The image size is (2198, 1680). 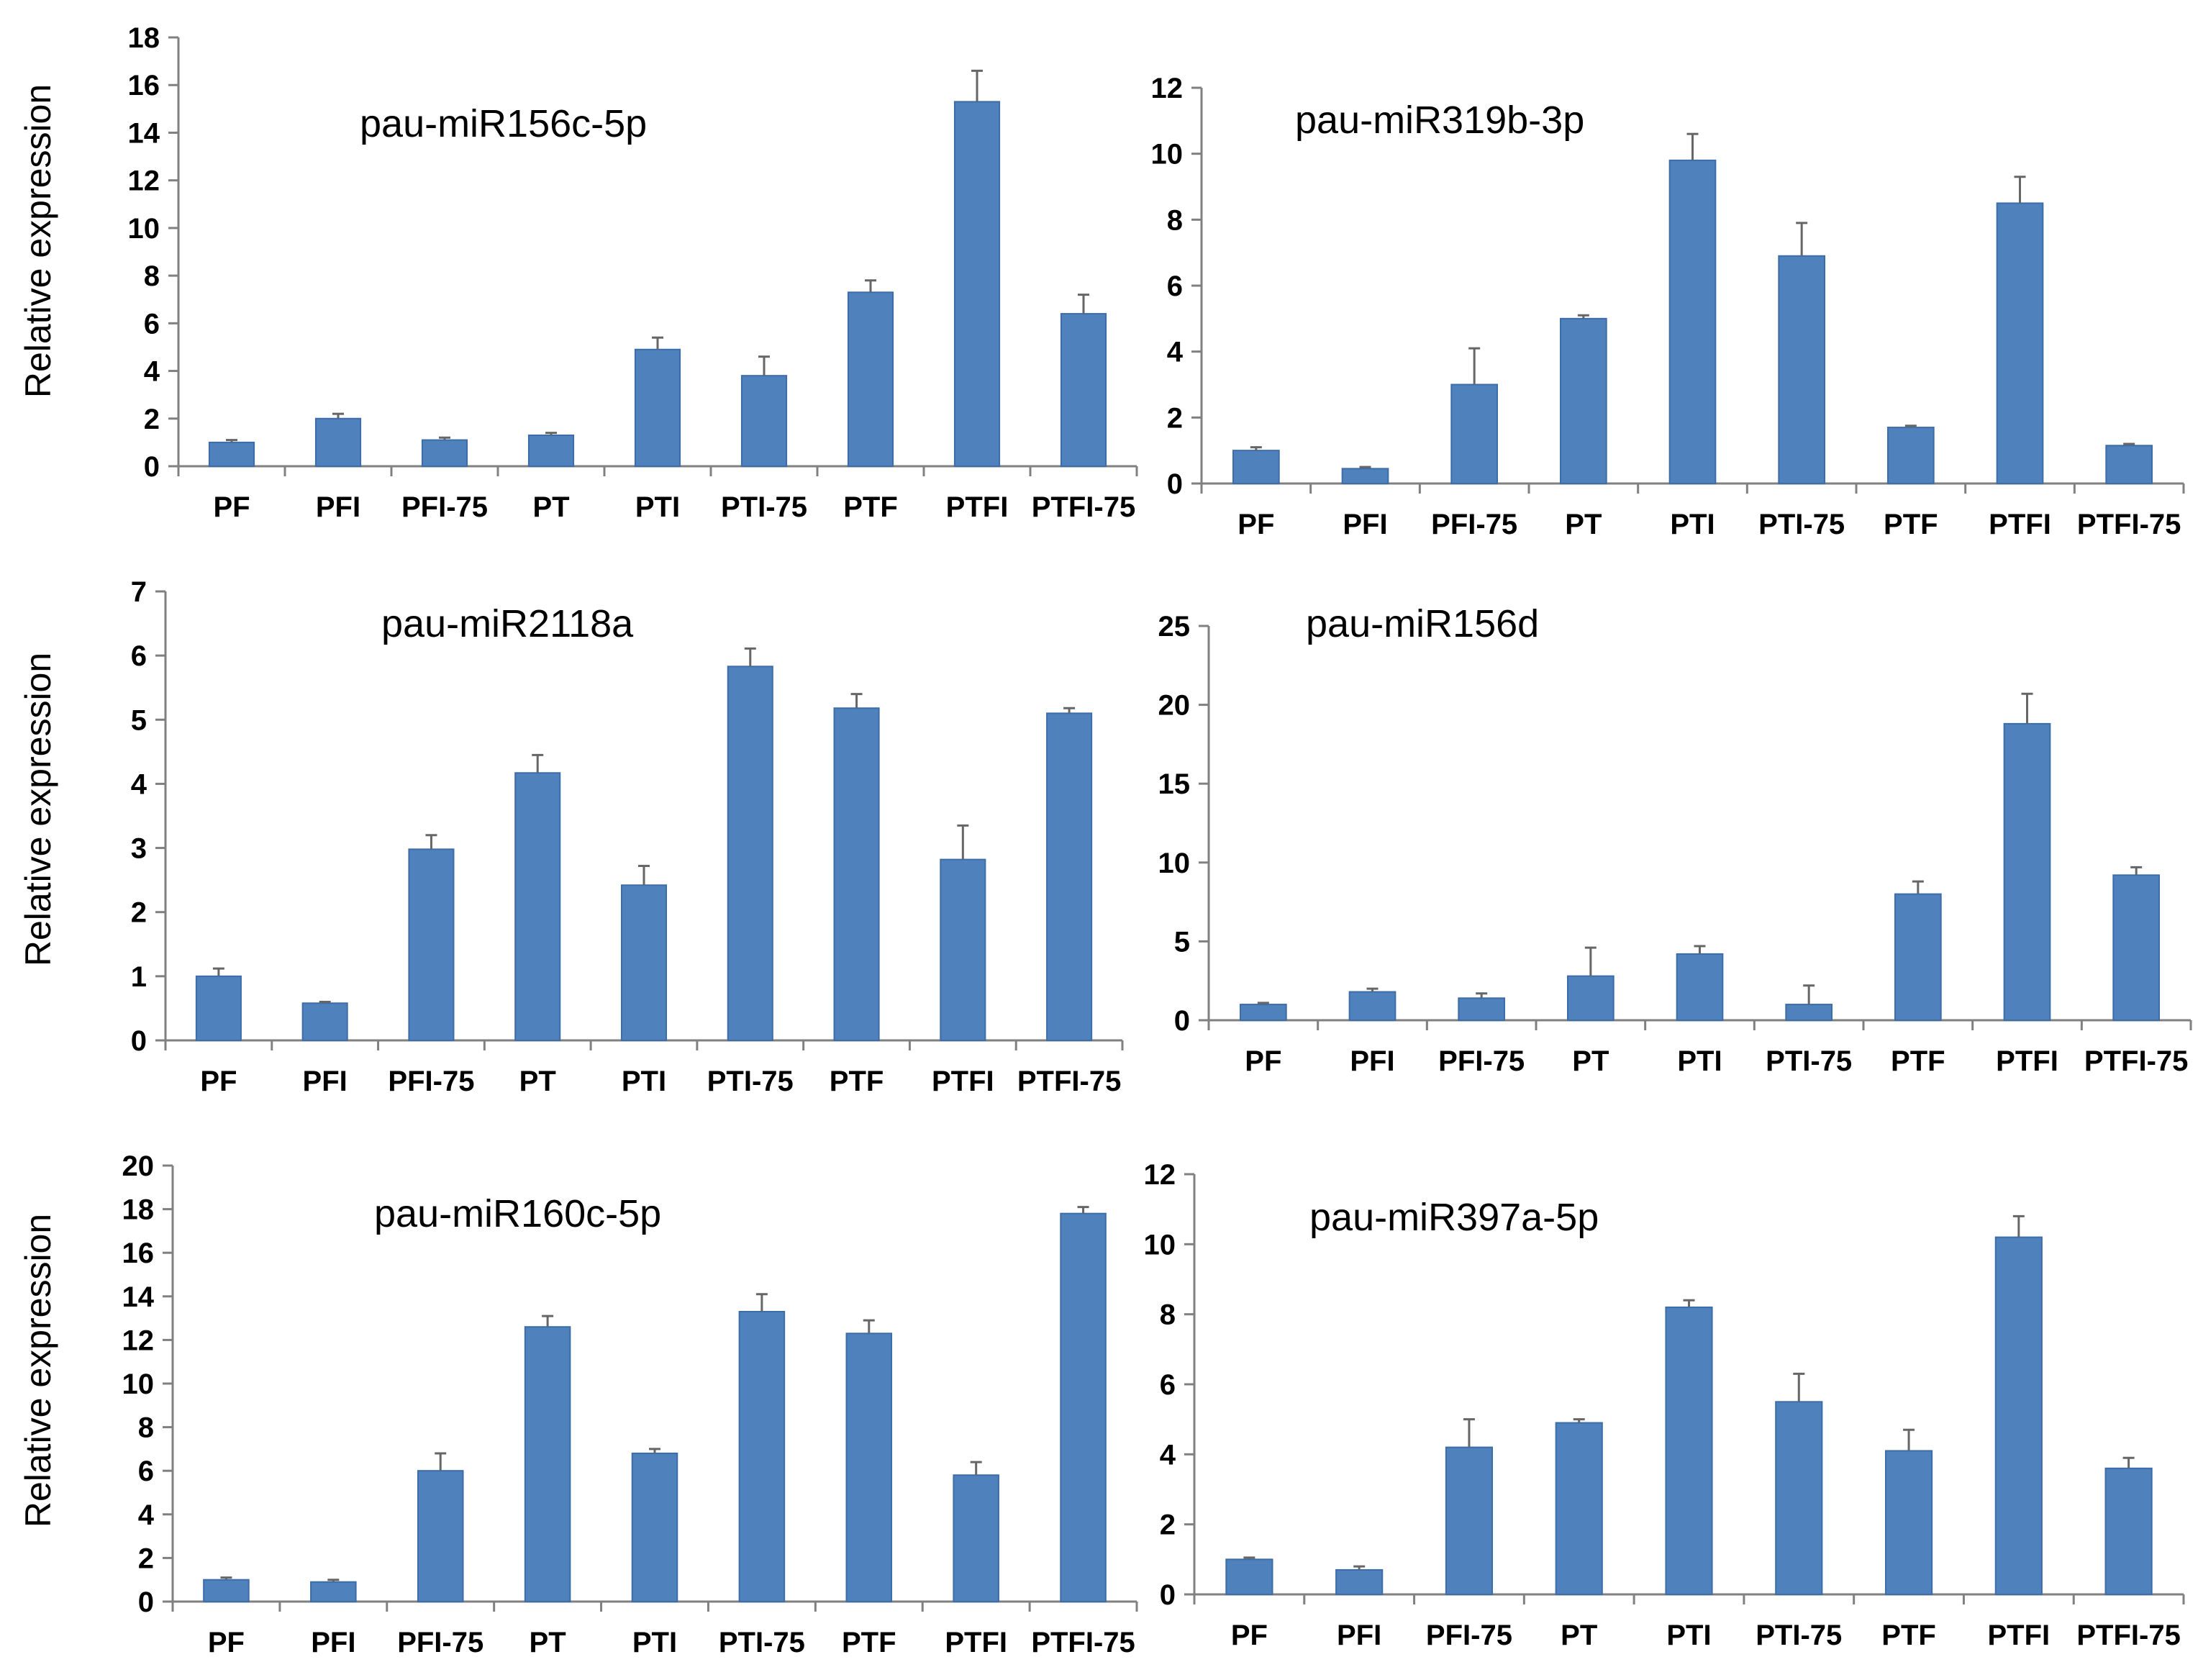 What do you see at coordinates (1174, 784) in the screenshot?
I see `y-tick-label: 15` at bounding box center [1174, 784].